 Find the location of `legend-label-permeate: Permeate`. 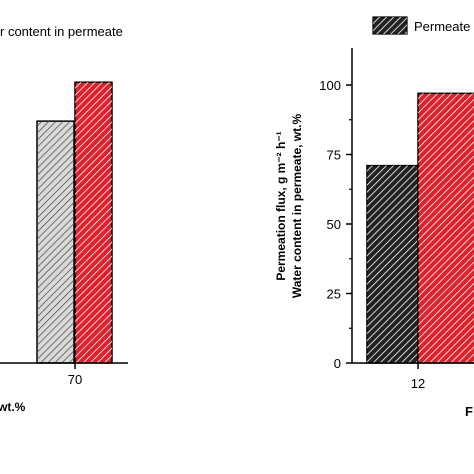

legend-label-permeate: Permeate is located at coordinates (442, 26).